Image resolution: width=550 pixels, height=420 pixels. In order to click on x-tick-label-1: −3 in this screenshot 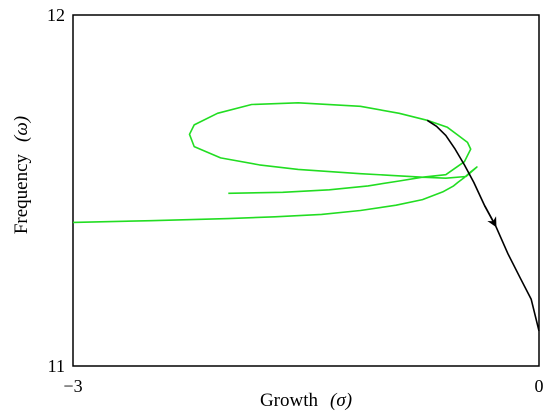, I will do `click(72, 386)`.